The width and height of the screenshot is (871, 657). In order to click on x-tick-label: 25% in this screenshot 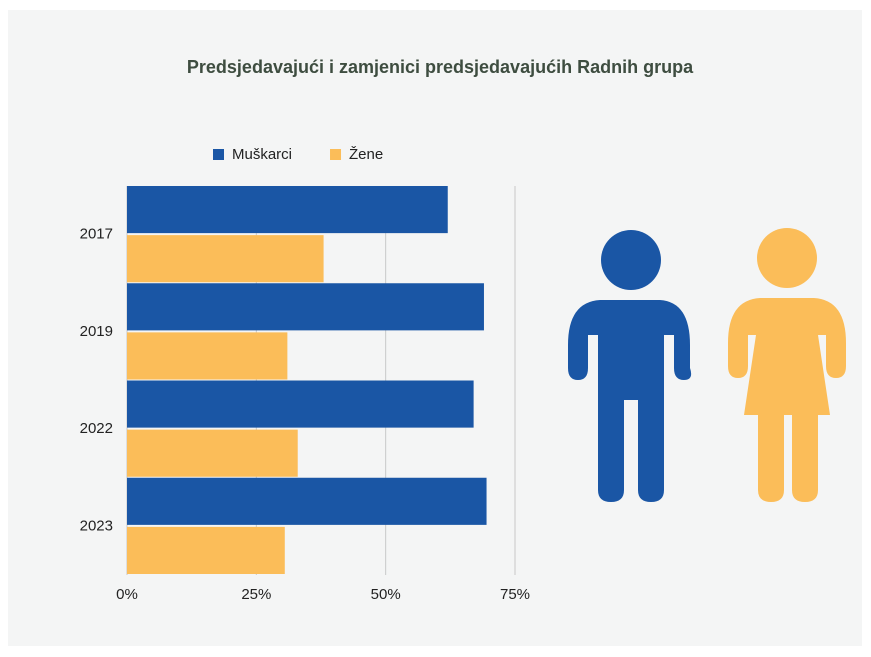, I will do `click(256, 594)`.